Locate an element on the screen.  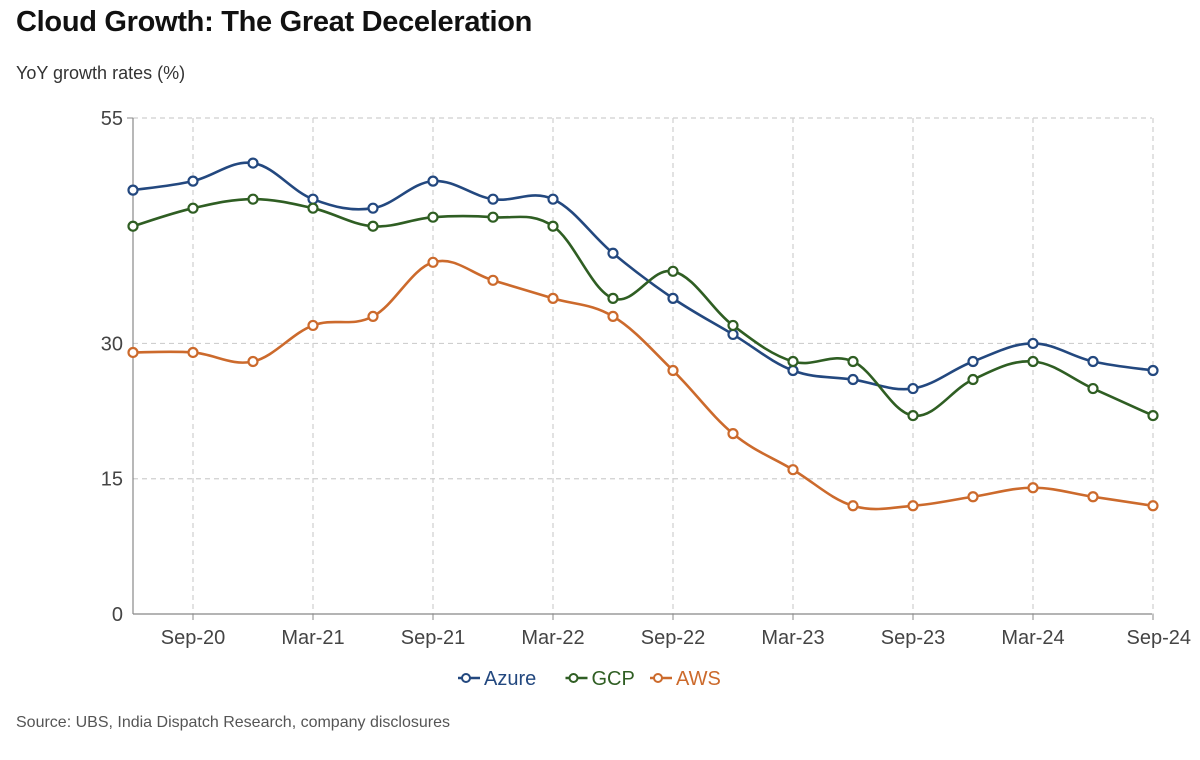
y-tick-label: 15 is located at coordinates (112, 480).